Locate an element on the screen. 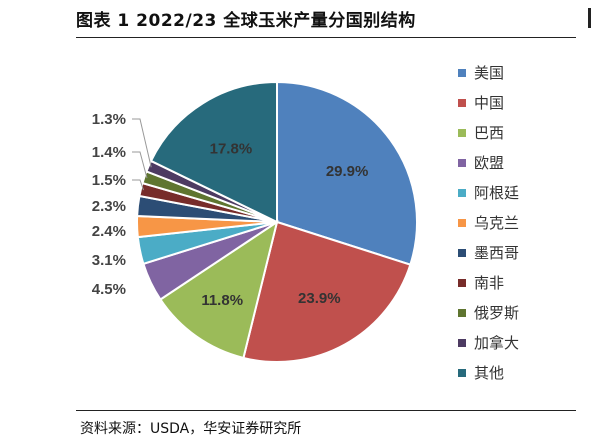 The width and height of the screenshot is (601, 448). slice-label-7: 2.3% is located at coordinates (109, 206).